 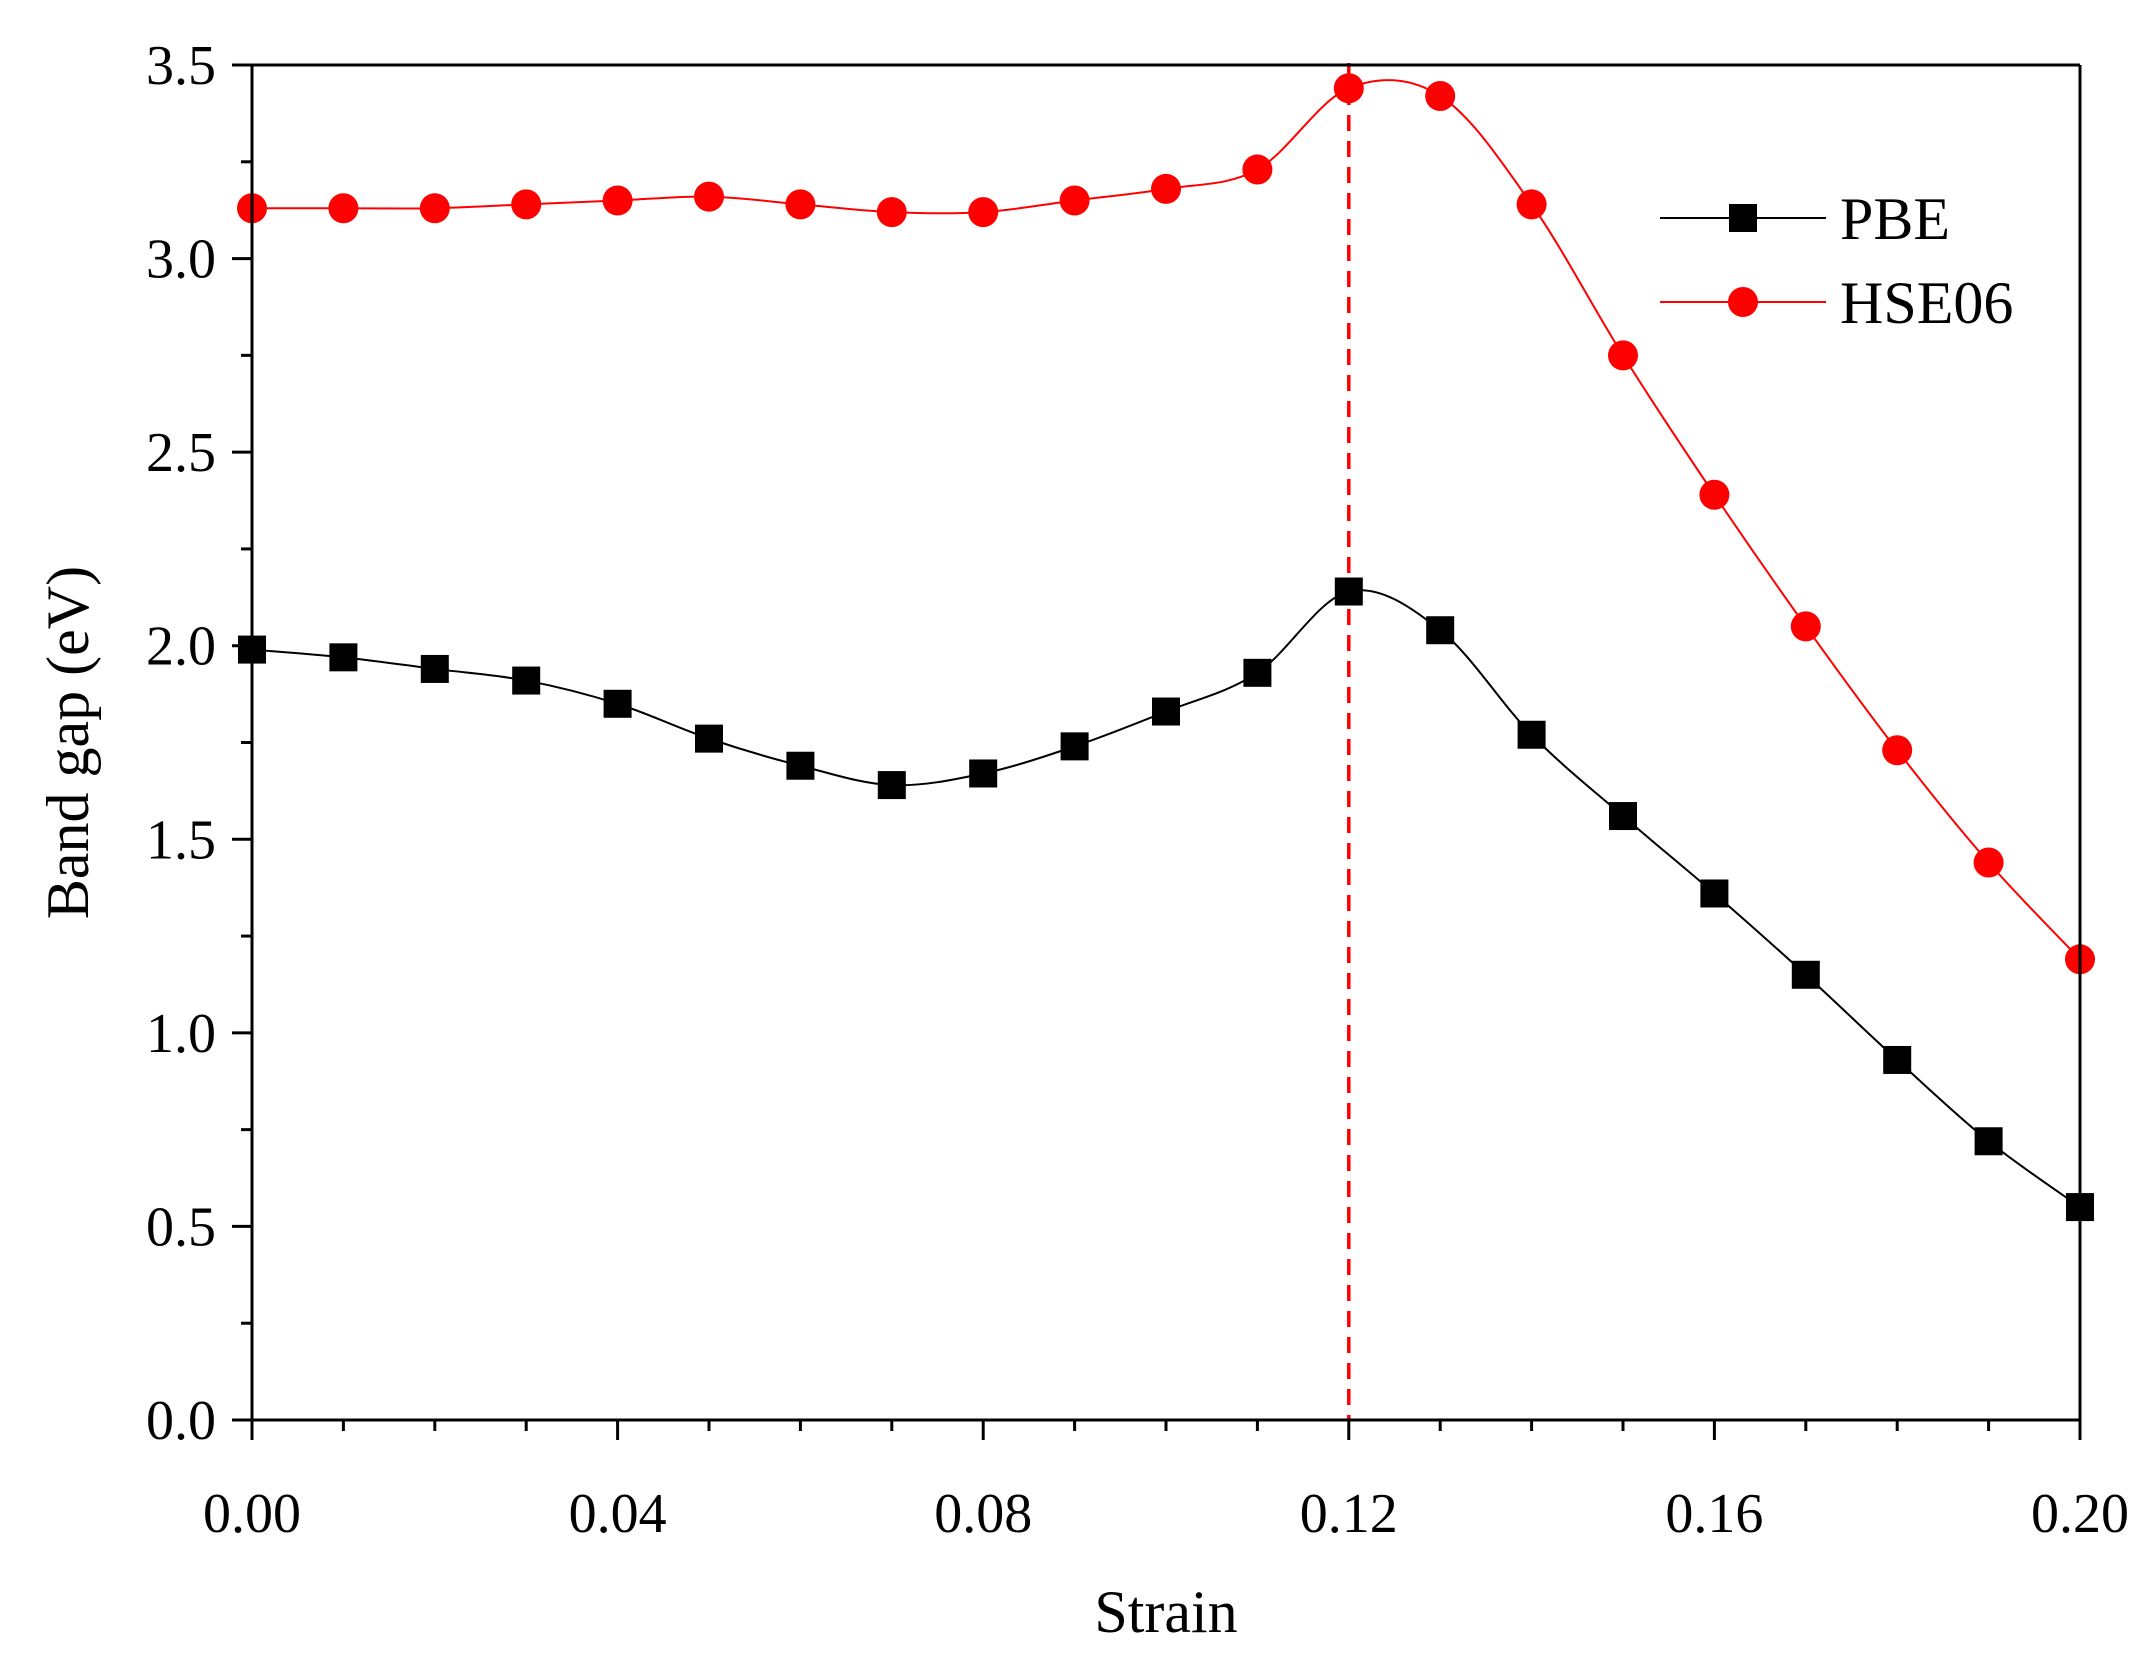 What do you see at coordinates (983, 1514) in the screenshot?
I see `x-tick-label: 0.08` at bounding box center [983, 1514].